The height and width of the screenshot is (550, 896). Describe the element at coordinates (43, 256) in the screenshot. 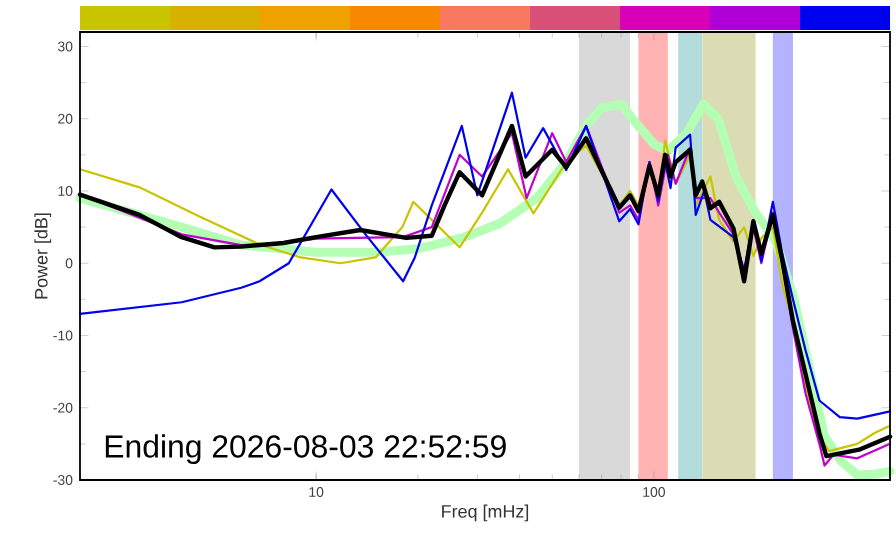

I see `y-axis-title: Power [dB]` at that location.